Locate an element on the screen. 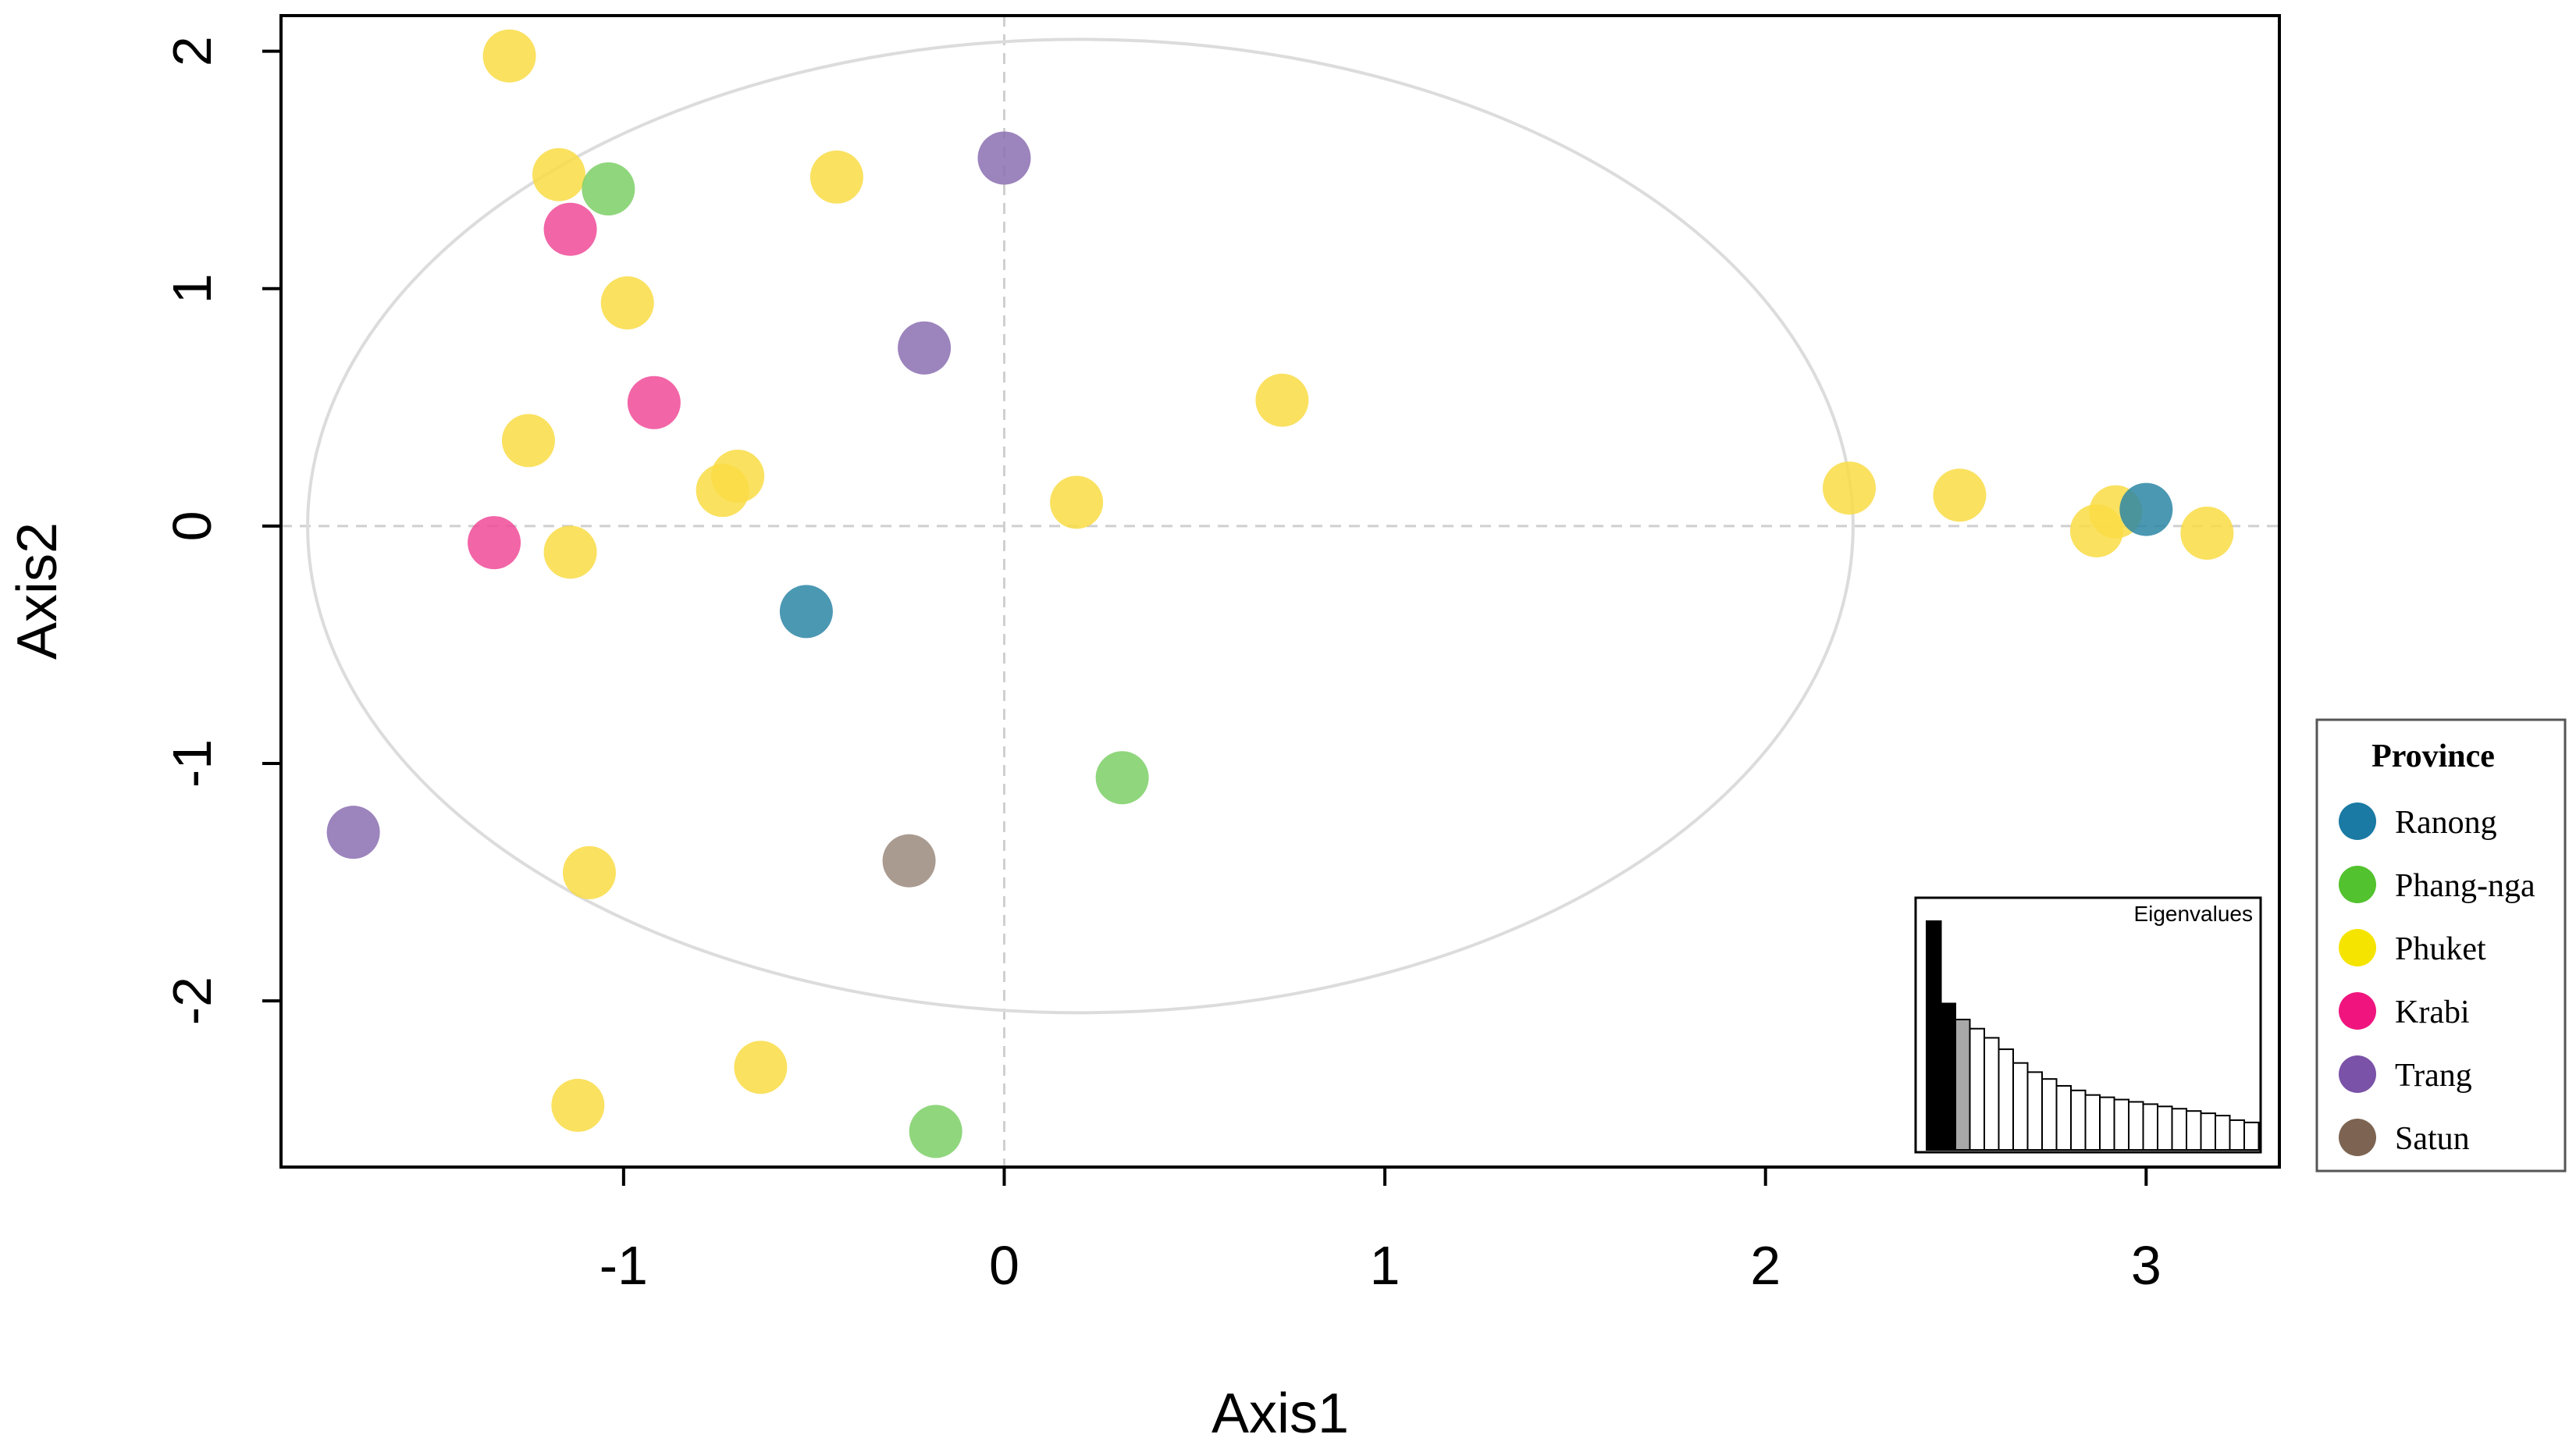  legend-title: Province is located at coordinates (2433, 756).